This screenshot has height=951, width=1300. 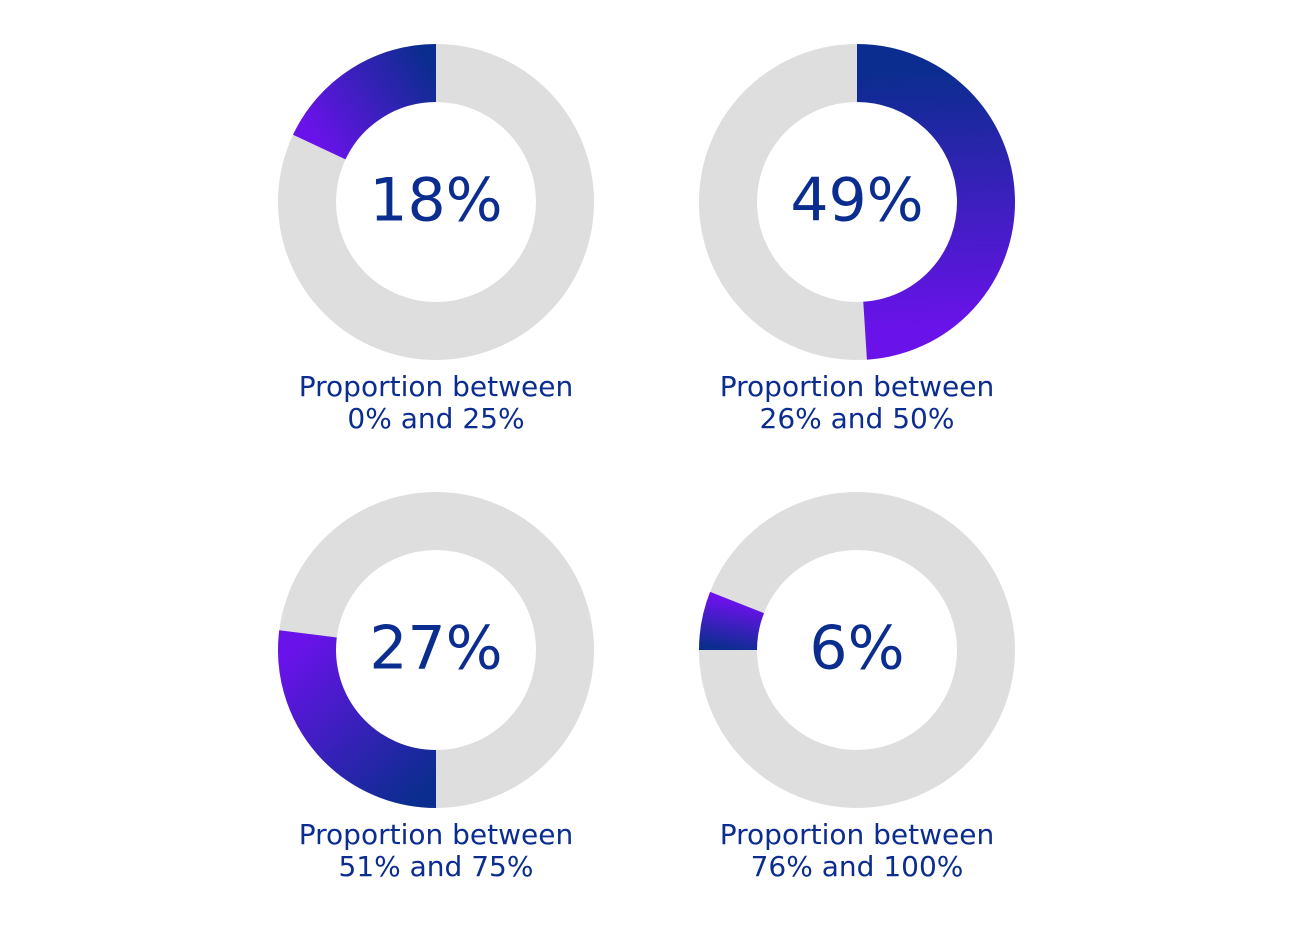 What do you see at coordinates (857, 866) in the screenshot?
I see `caption-line-2: 76% and 100%` at bounding box center [857, 866].